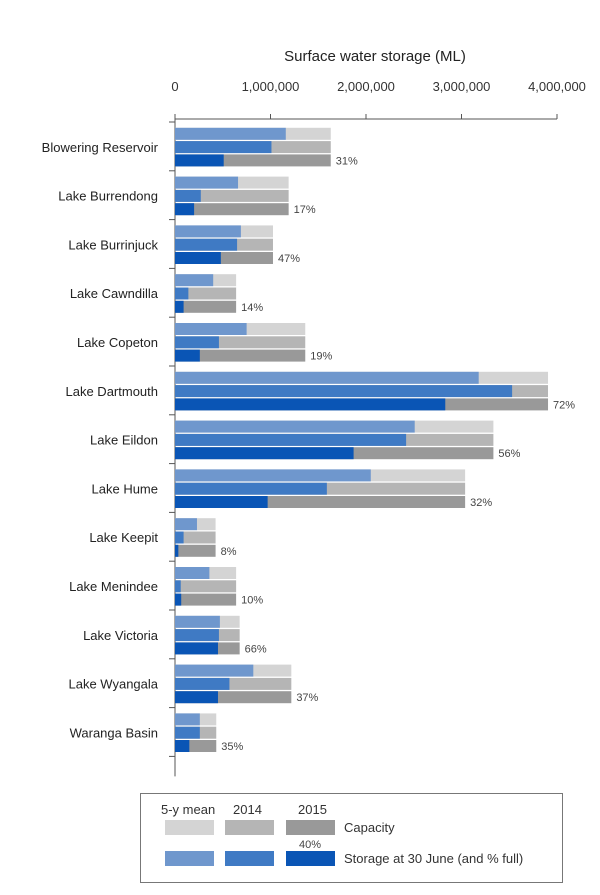 This screenshot has height=895, width=600. Describe the element at coordinates (369, 827) in the screenshot. I see `legend-label-capacity: Capacity` at that location.